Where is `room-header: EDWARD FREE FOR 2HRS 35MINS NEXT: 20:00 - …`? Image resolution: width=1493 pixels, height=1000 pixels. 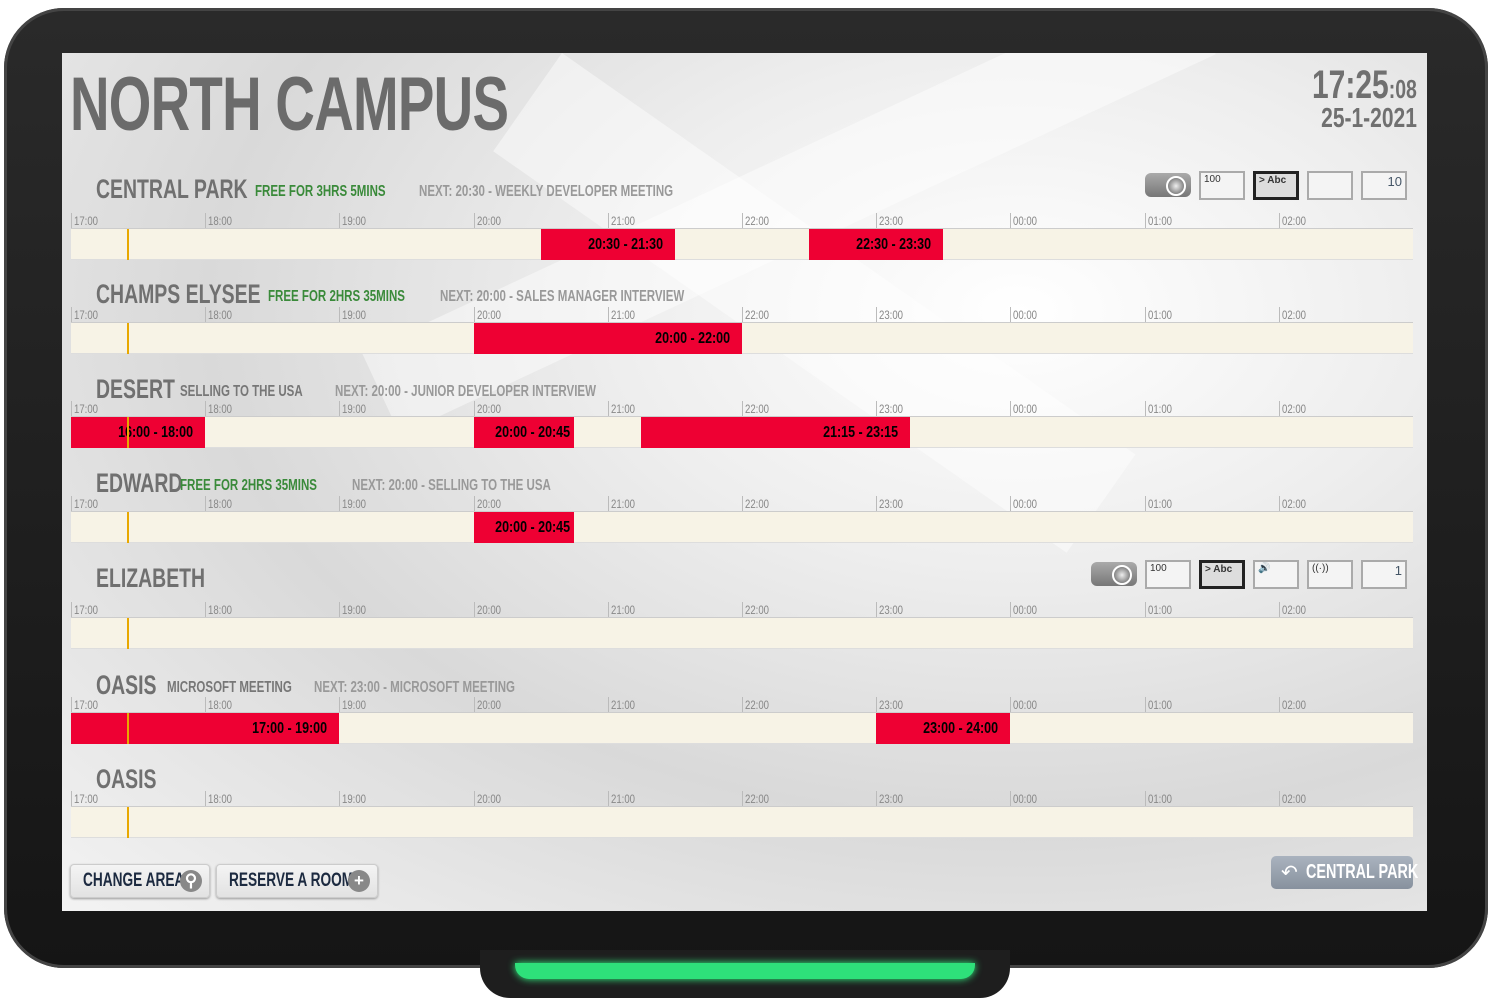
room-header: EDWARD FREE FOR 2HRS 35MINS NEXT: 20:00 - … is located at coordinates (323, 483).